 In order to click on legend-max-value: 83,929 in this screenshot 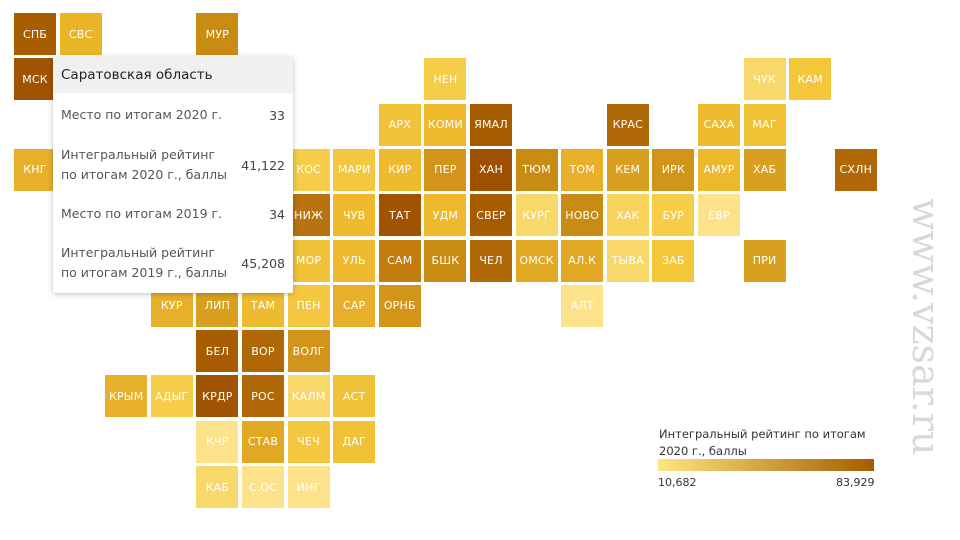, I will do `click(855, 482)`.